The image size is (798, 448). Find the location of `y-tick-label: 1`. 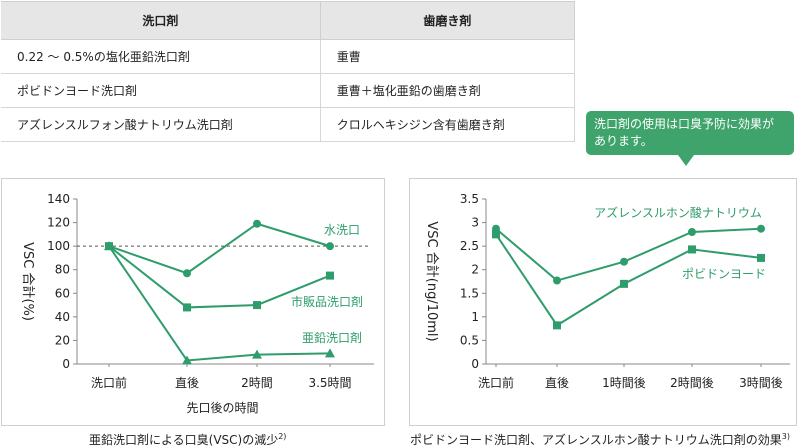

y-tick-label: 1 is located at coordinates (475, 317).